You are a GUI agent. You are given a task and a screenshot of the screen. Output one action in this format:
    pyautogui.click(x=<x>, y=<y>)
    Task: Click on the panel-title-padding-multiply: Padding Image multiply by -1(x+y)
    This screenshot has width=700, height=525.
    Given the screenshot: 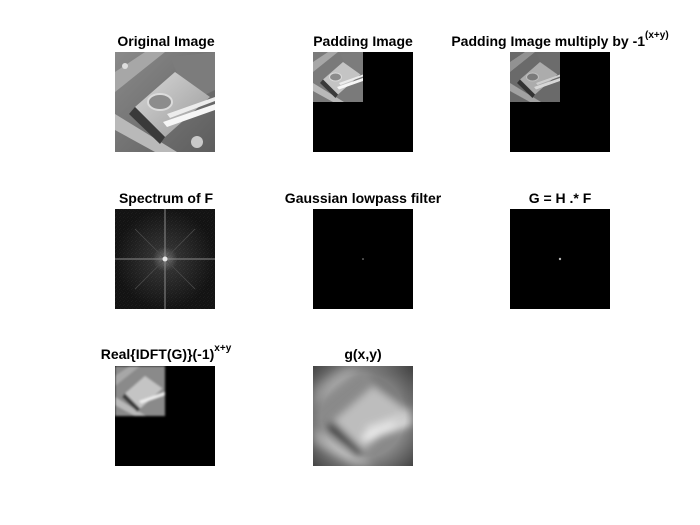 What is the action you would take?
    pyautogui.click(x=560, y=39)
    